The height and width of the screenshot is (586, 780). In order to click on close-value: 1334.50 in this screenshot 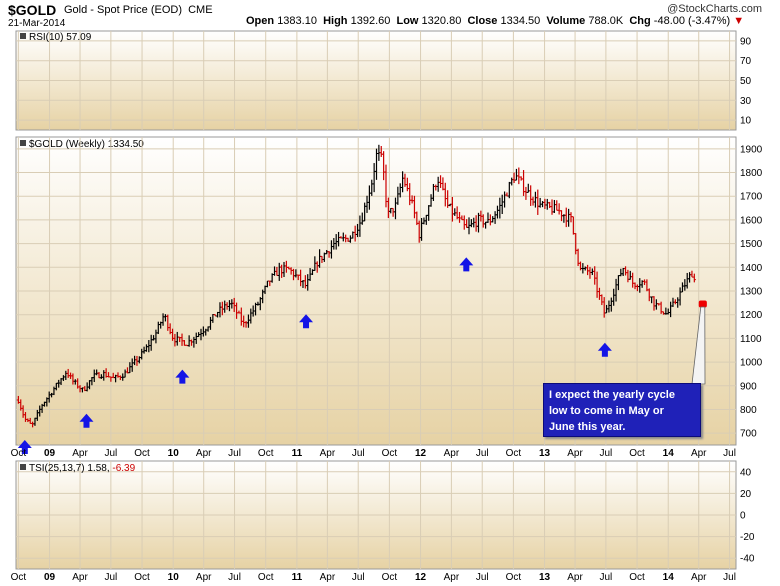, I will do `click(520, 21)`.